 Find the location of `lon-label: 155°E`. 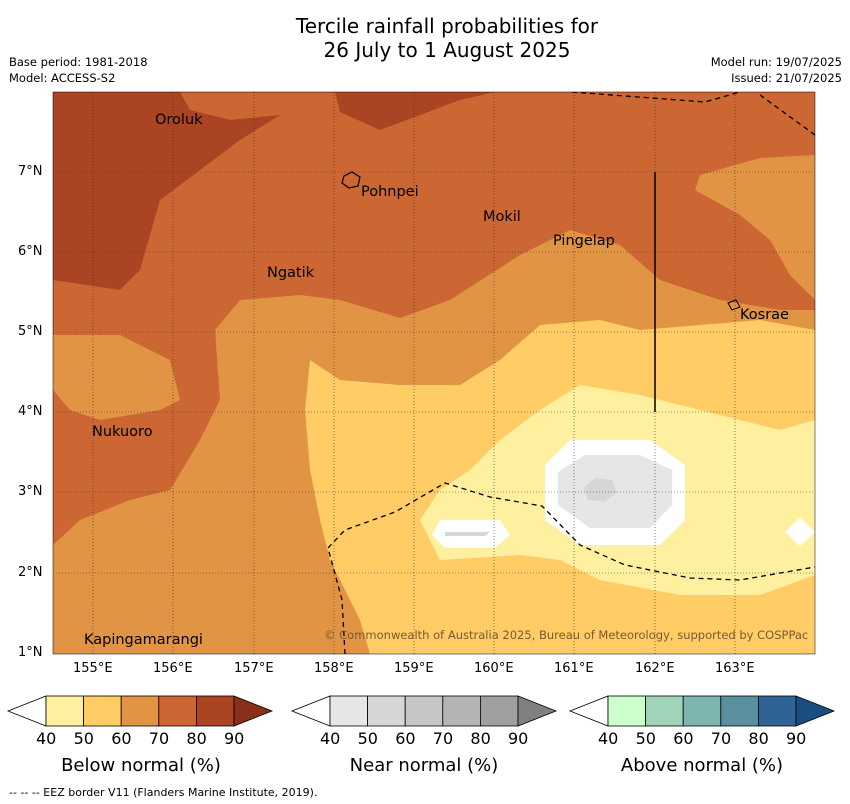

lon-label: 155°E is located at coordinates (93, 668).